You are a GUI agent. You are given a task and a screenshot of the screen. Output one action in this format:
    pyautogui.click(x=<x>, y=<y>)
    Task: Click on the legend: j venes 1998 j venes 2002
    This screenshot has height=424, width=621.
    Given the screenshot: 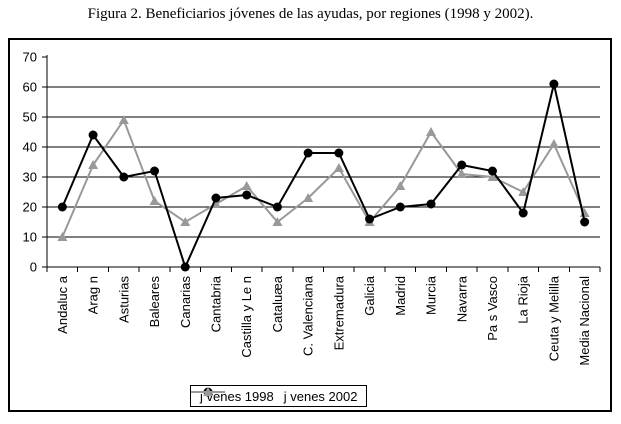 What is the action you would take?
    pyautogui.click(x=279, y=396)
    